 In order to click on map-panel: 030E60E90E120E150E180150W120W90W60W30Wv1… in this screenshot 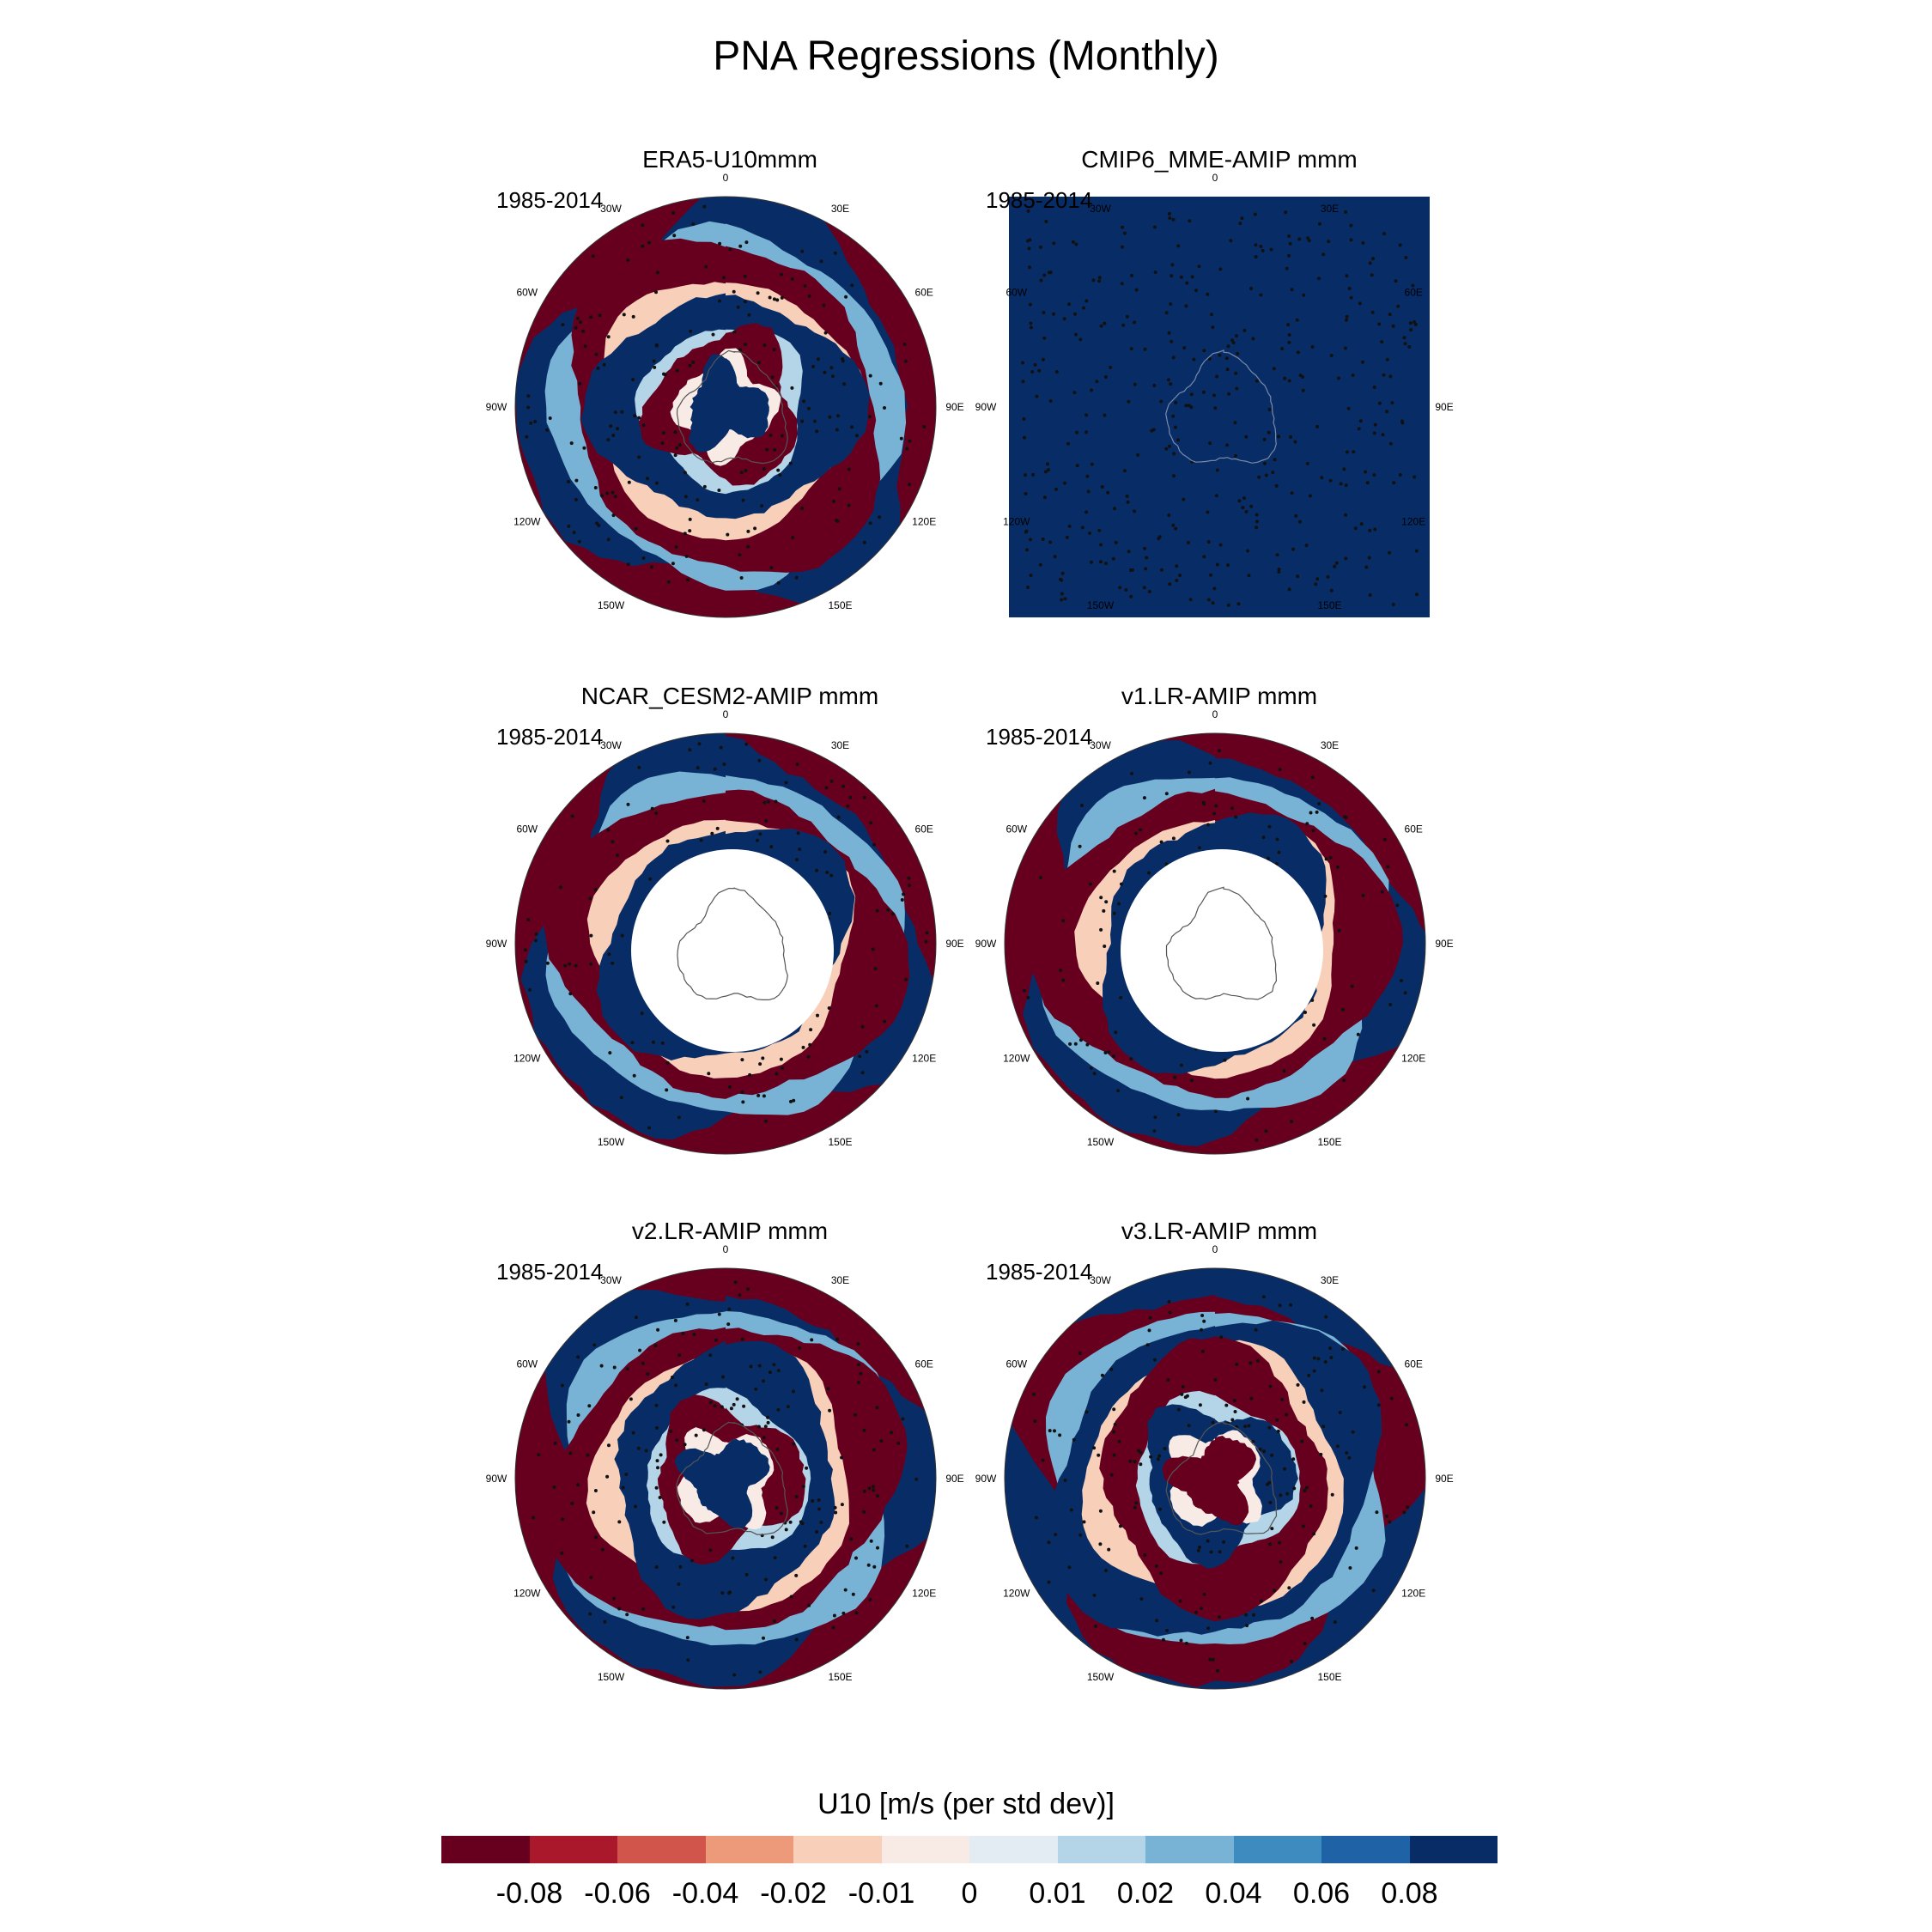, I will do `click(1219, 923)`.